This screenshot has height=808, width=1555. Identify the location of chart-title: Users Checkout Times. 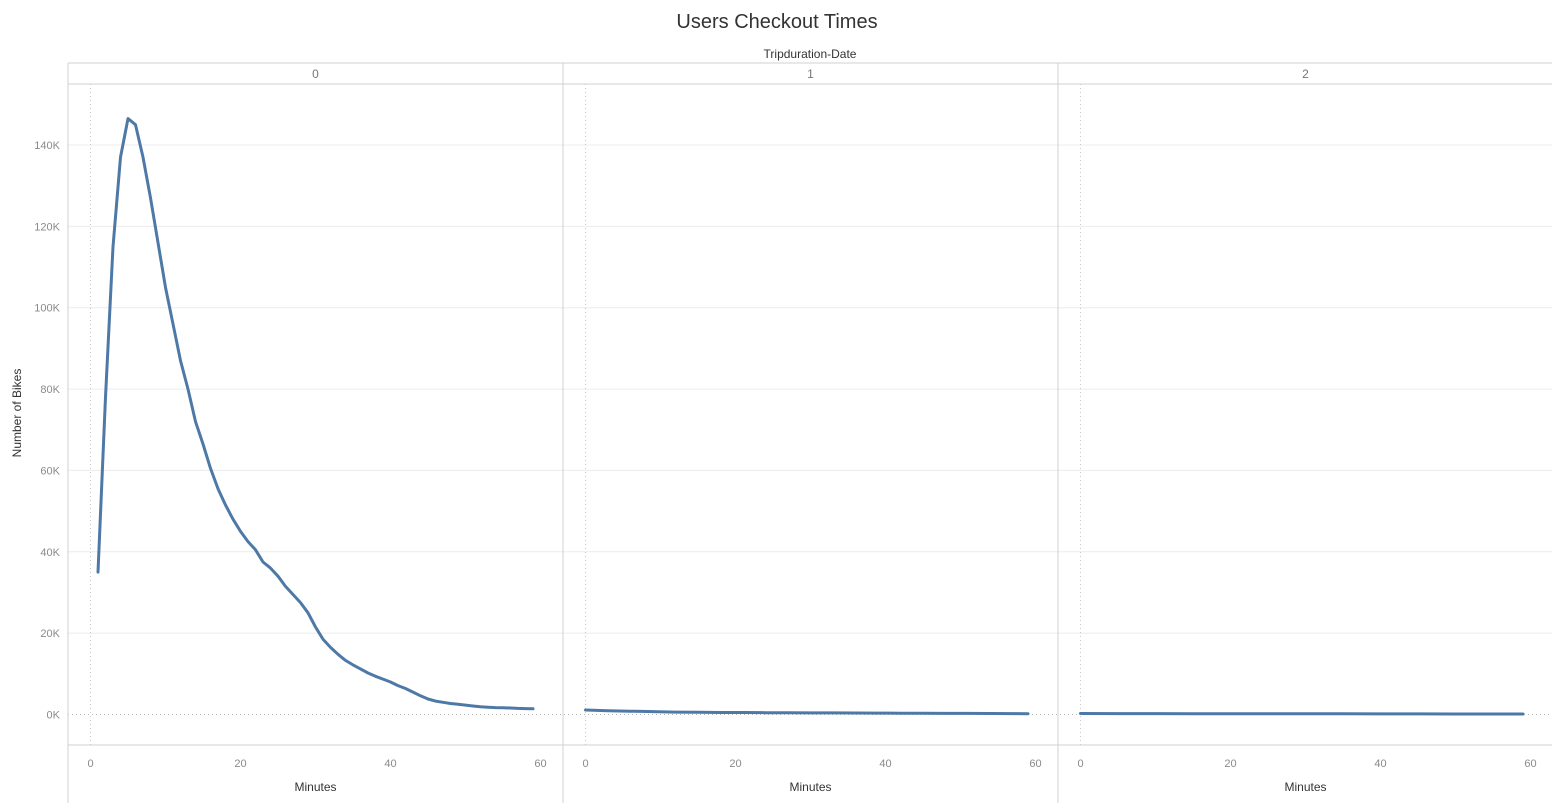
(776, 22).